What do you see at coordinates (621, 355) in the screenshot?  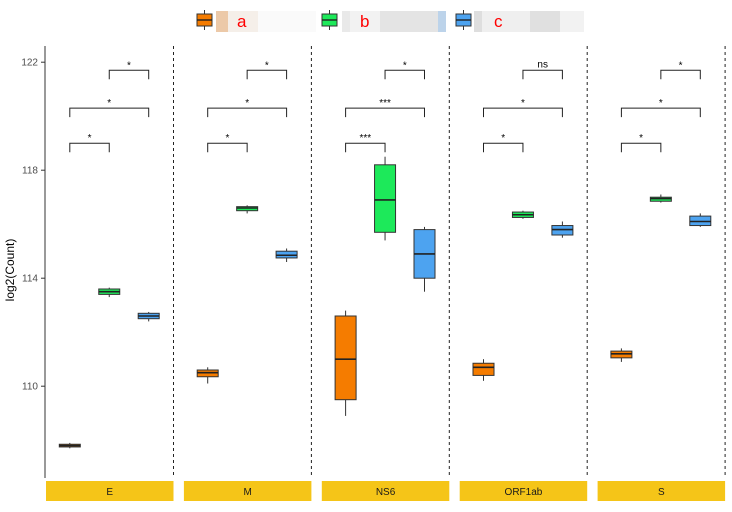 I see `box-a-S` at bounding box center [621, 355].